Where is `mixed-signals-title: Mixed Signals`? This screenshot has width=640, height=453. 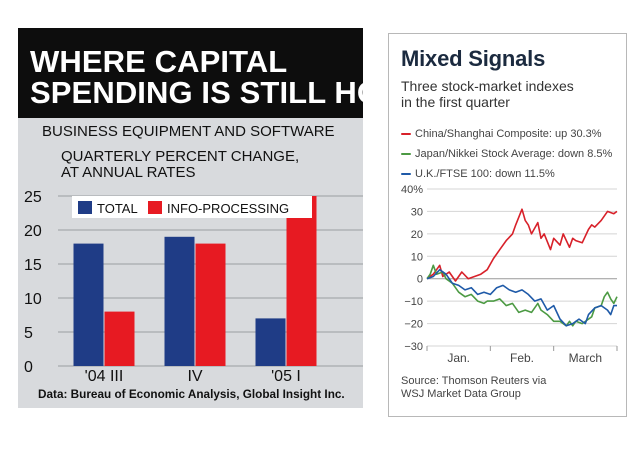
mixed-signals-title: Mixed Signals is located at coordinates (473, 58).